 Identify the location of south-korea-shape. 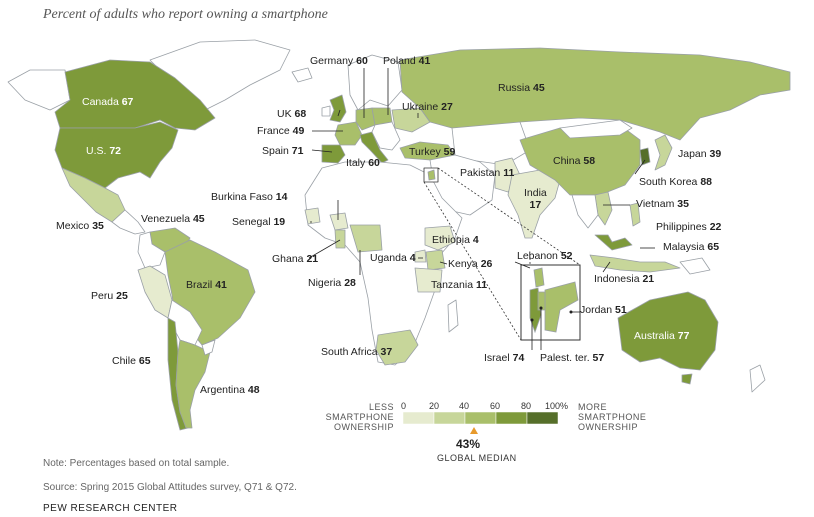
(645, 156).